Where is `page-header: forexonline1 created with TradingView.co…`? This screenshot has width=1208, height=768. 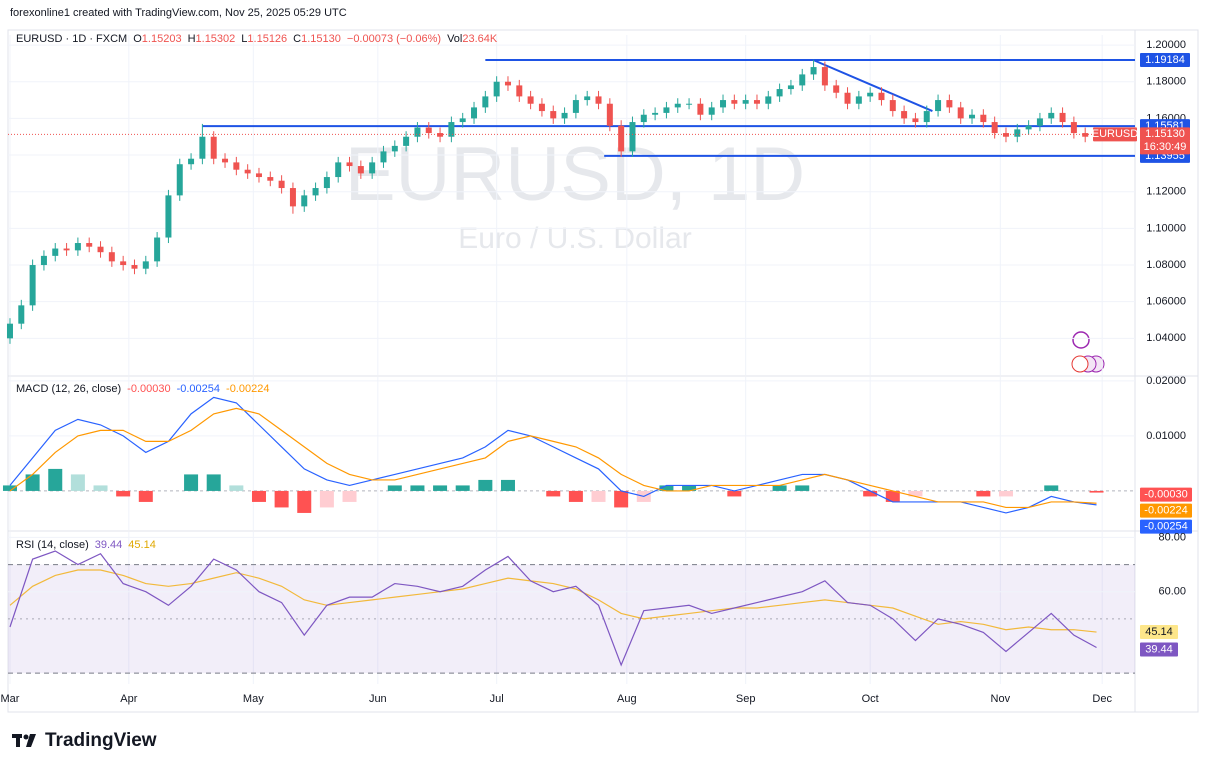 page-header: forexonline1 created with TradingView.co… is located at coordinates (178, 13).